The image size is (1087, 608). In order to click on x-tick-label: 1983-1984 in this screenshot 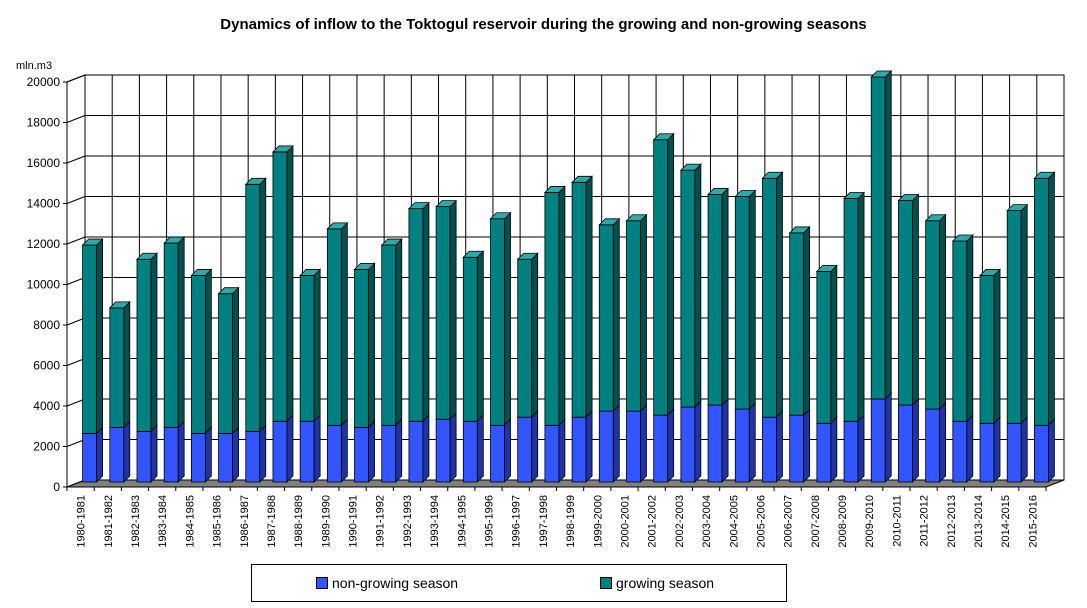, I will do `click(163, 521)`.